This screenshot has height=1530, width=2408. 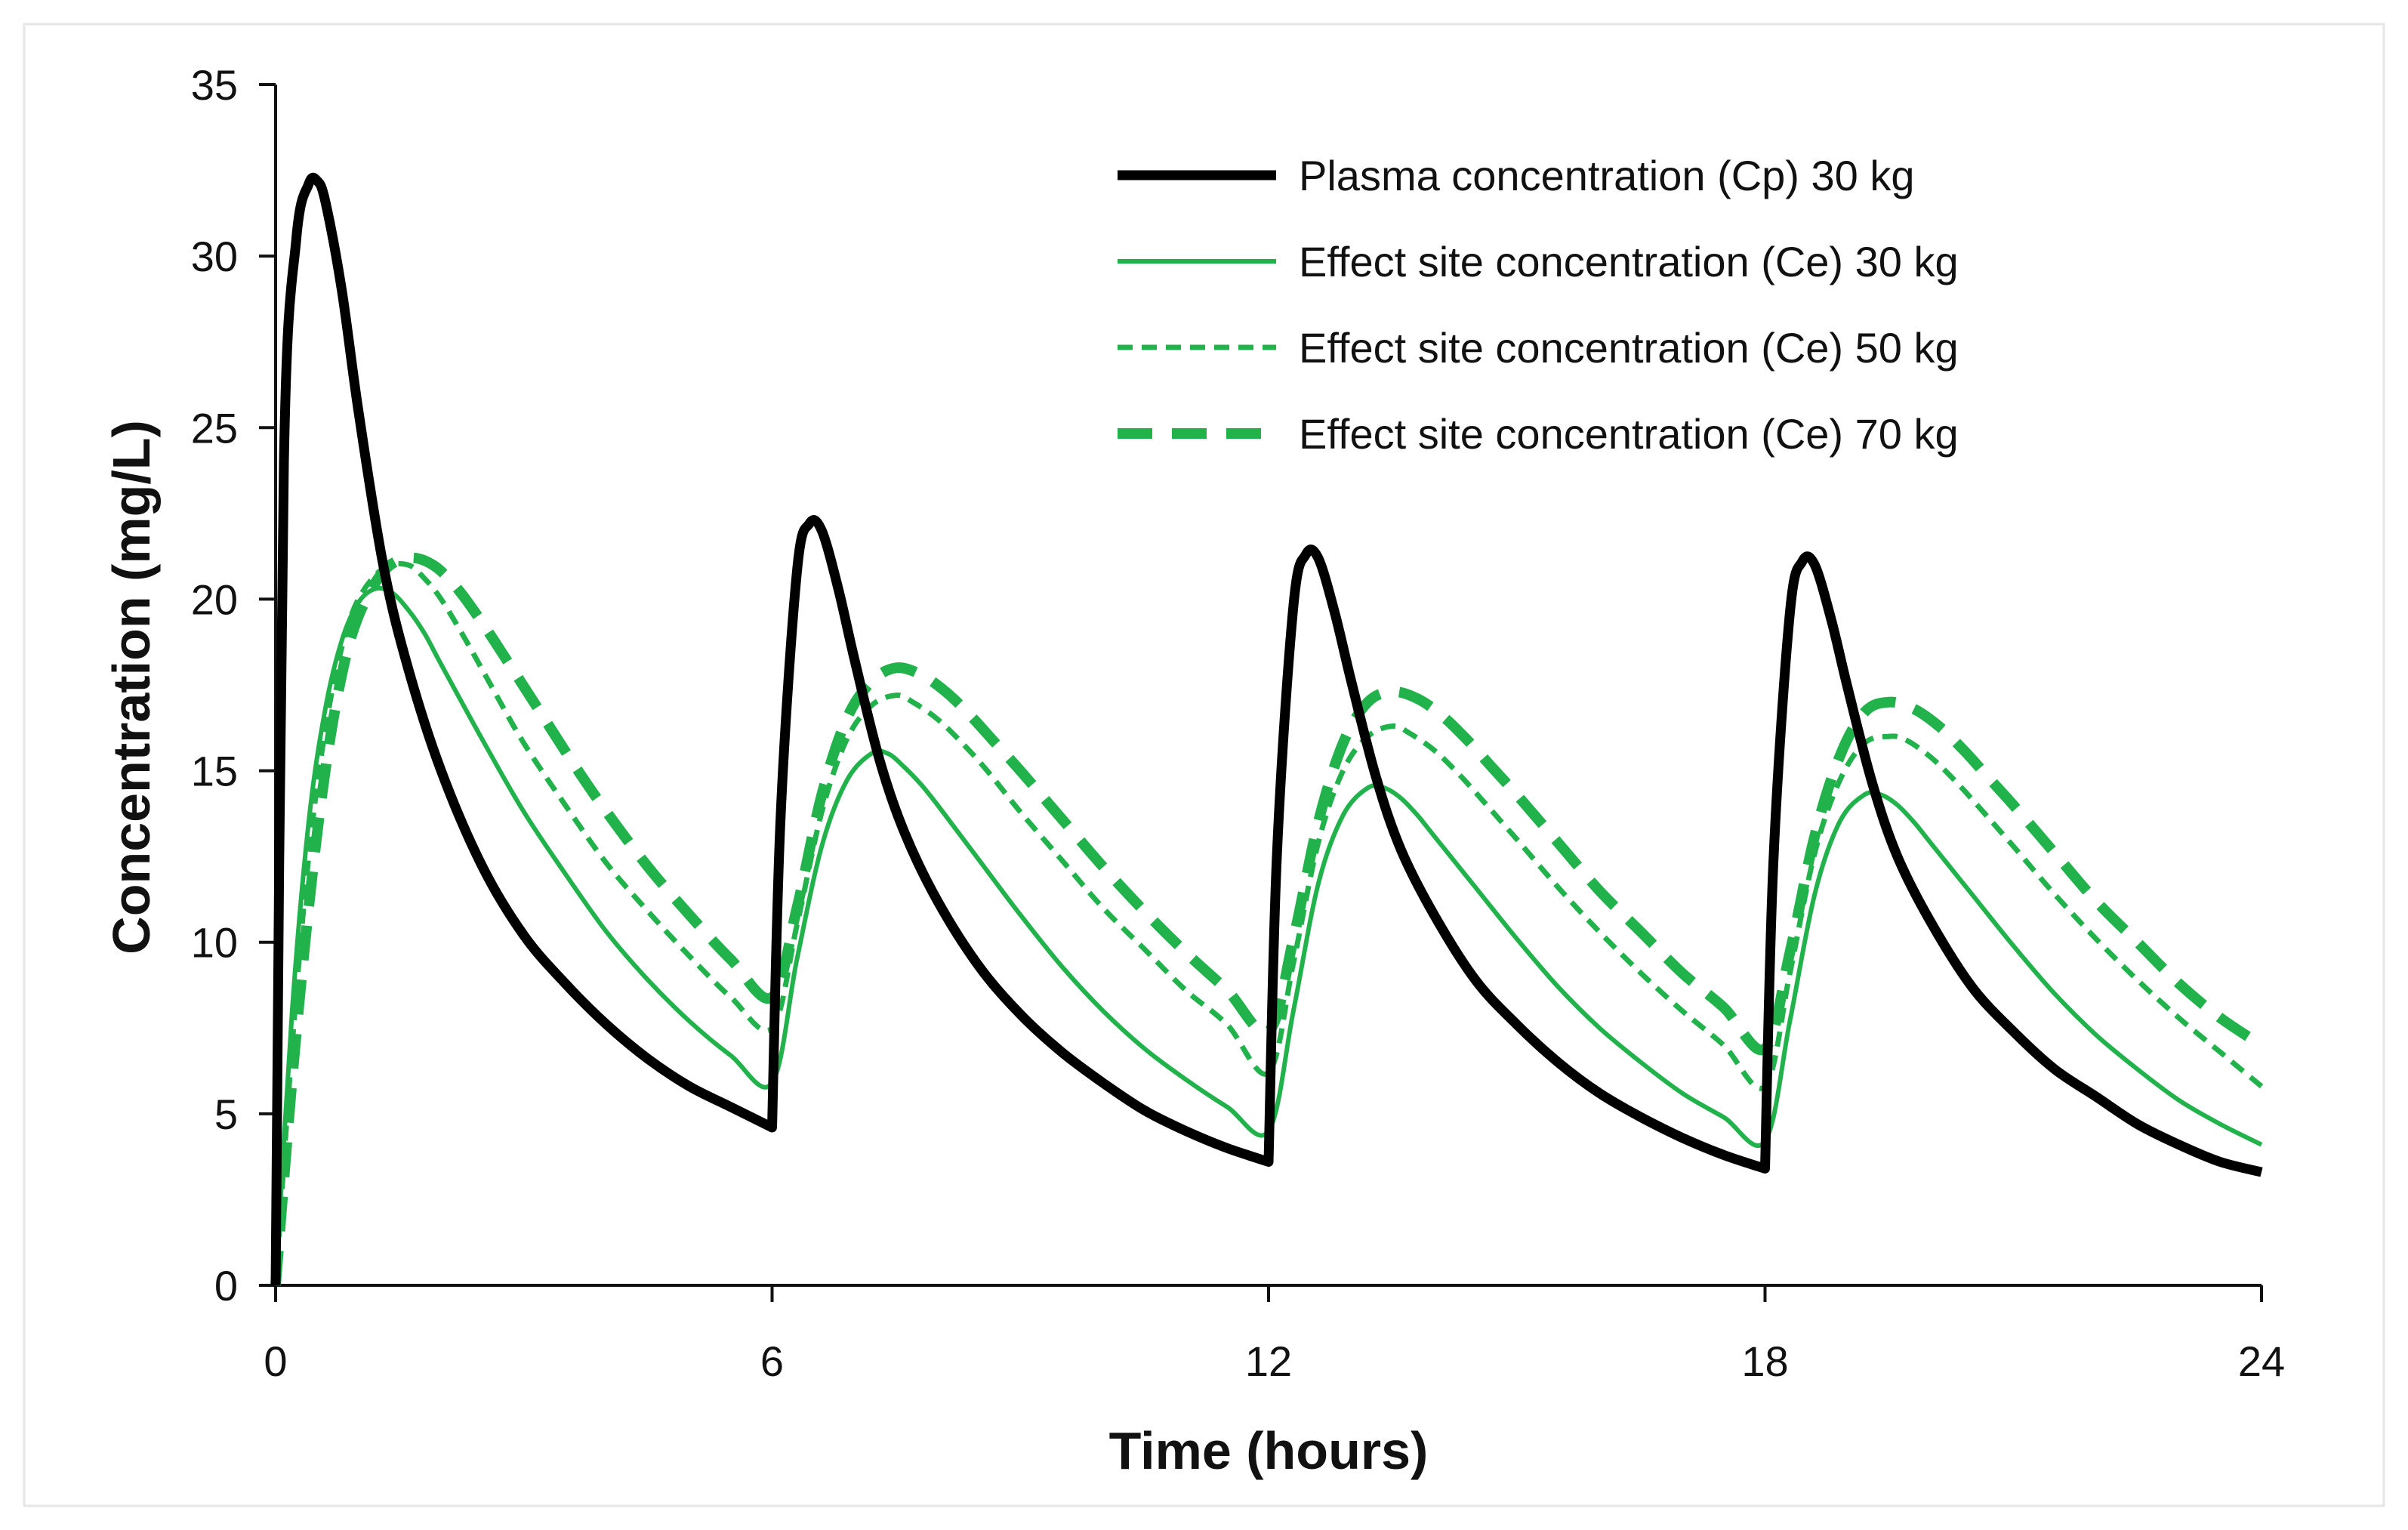 I want to click on x-tick-label: 0, so click(x=275, y=1361).